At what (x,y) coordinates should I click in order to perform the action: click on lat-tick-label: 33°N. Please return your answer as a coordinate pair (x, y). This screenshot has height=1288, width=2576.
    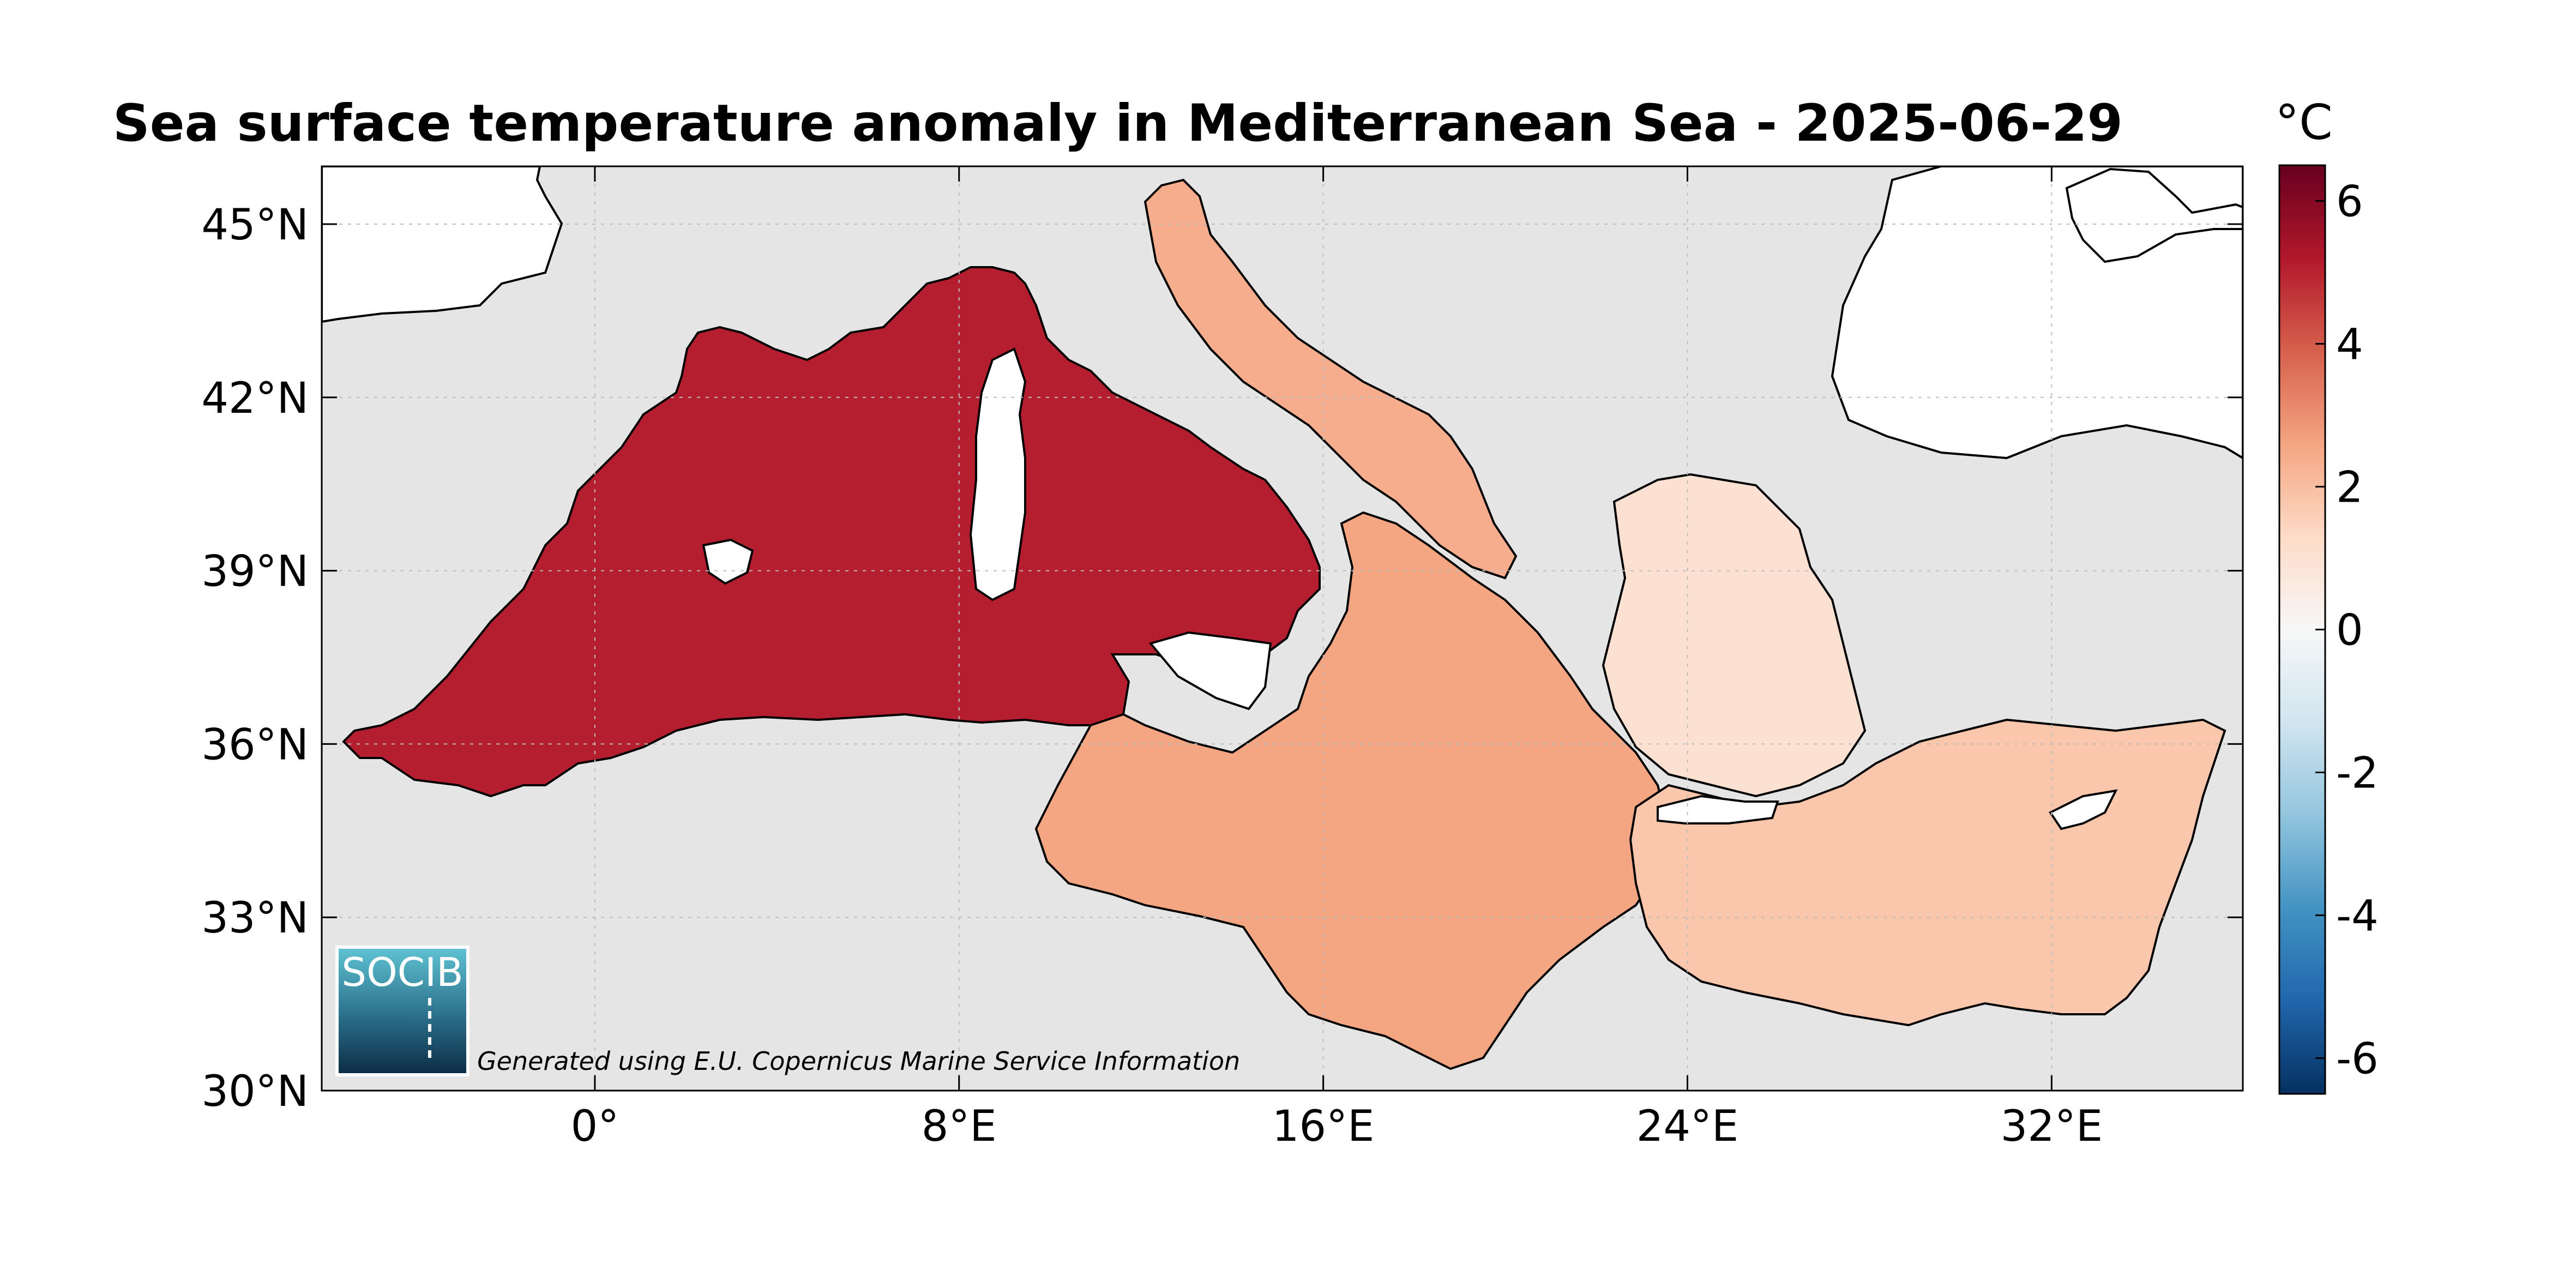
    Looking at the image, I should click on (255, 918).